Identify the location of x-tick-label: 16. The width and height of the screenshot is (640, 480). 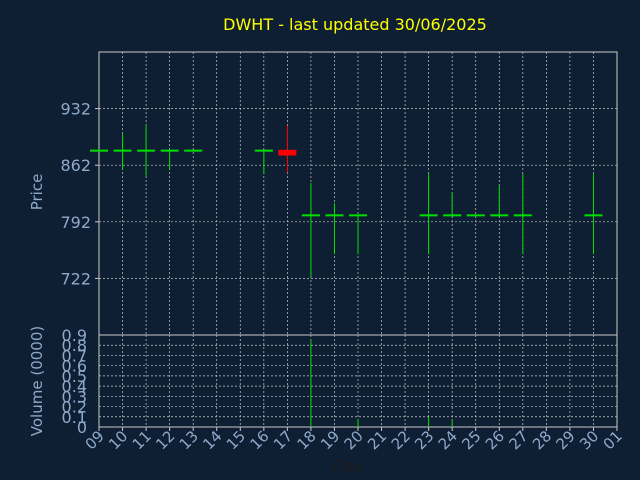
(259, 440).